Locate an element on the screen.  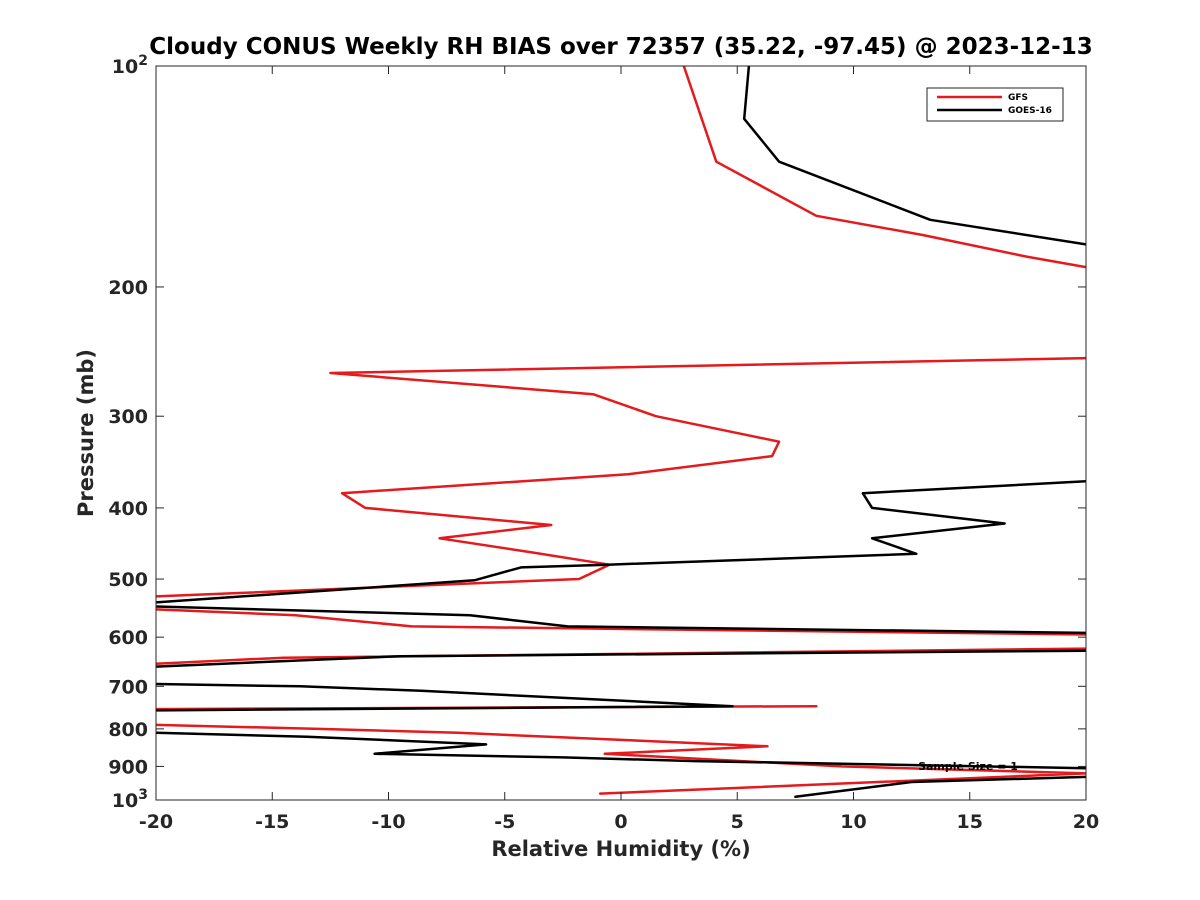
sample-size-annotation: Sample Size = 1 is located at coordinates (968, 766).